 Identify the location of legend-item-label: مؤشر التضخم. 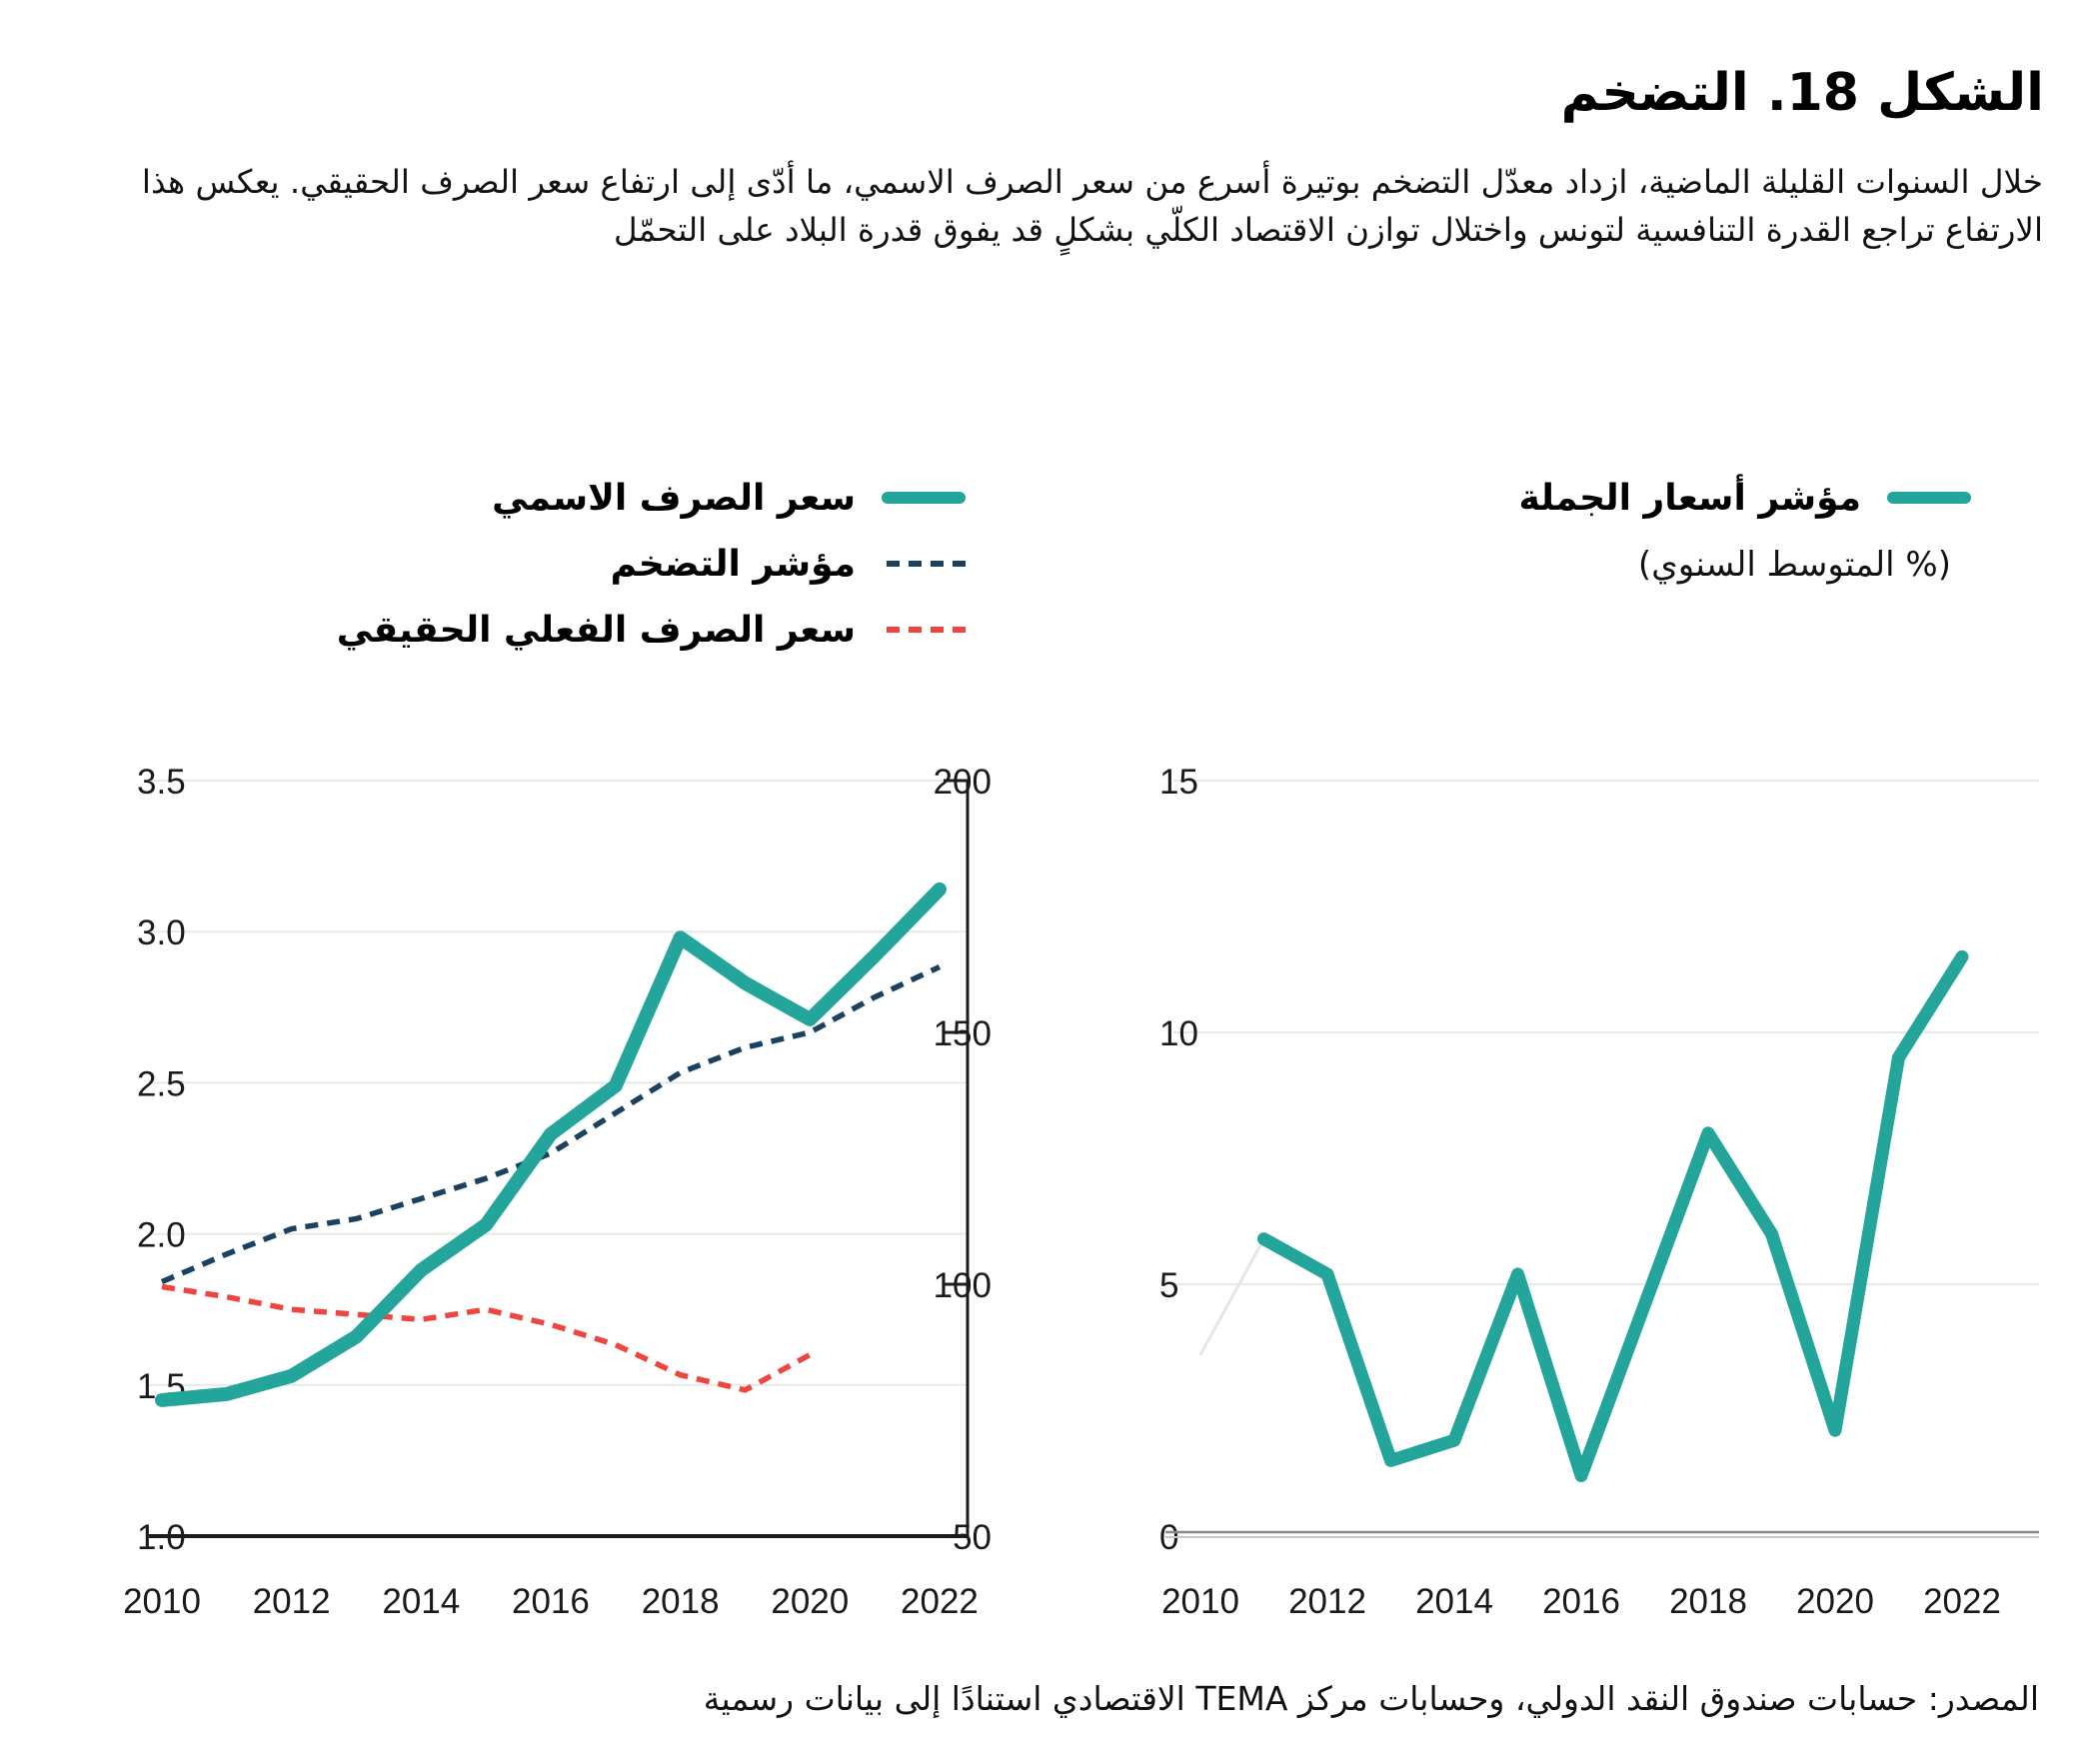
(733, 564).